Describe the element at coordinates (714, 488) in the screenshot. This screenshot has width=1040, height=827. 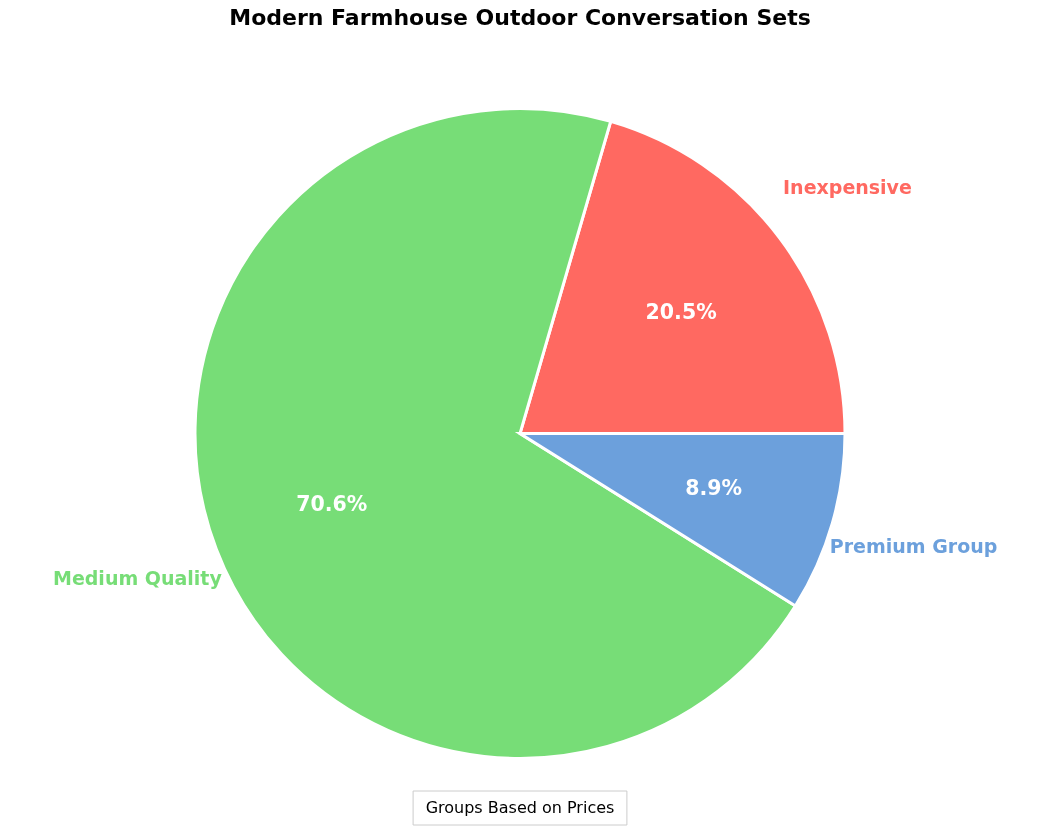
I see `data-label: 8.9%` at that location.